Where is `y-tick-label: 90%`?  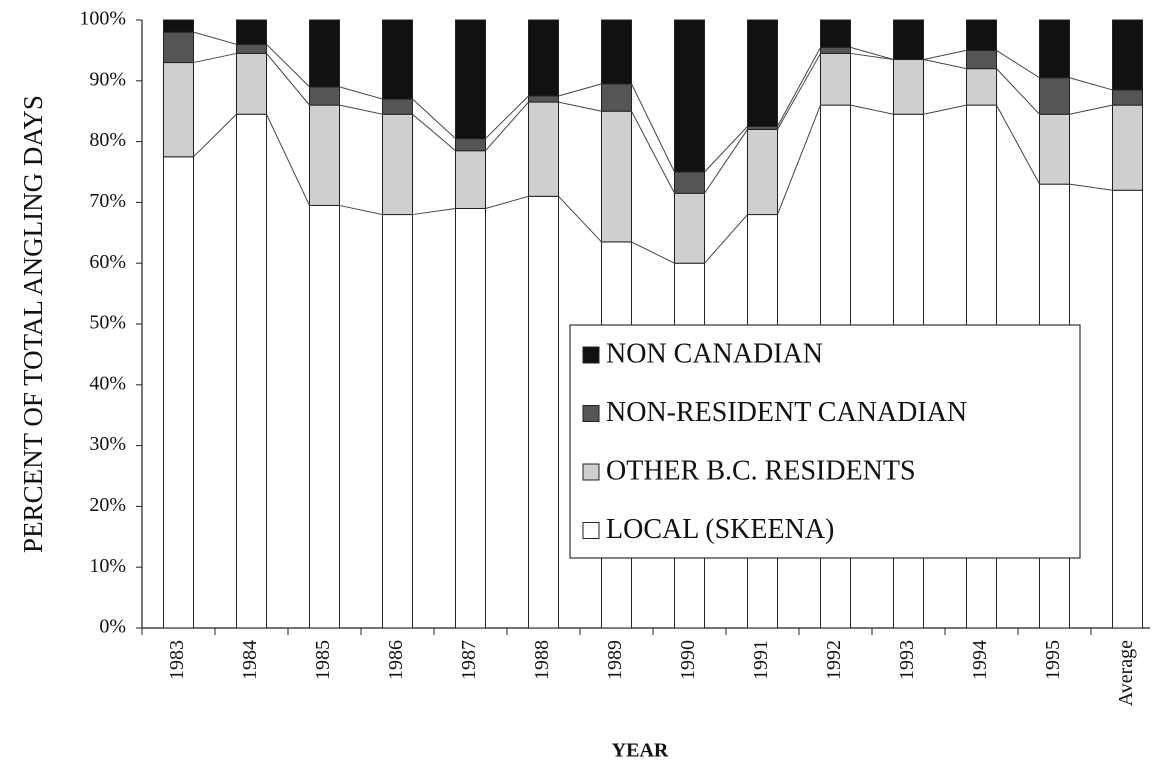
y-tick-label: 90% is located at coordinates (107, 79).